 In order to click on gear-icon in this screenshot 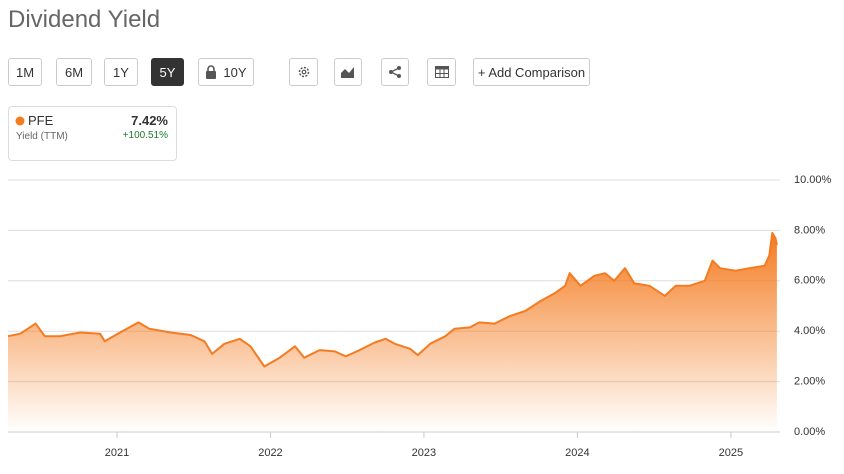, I will do `click(303, 72)`.